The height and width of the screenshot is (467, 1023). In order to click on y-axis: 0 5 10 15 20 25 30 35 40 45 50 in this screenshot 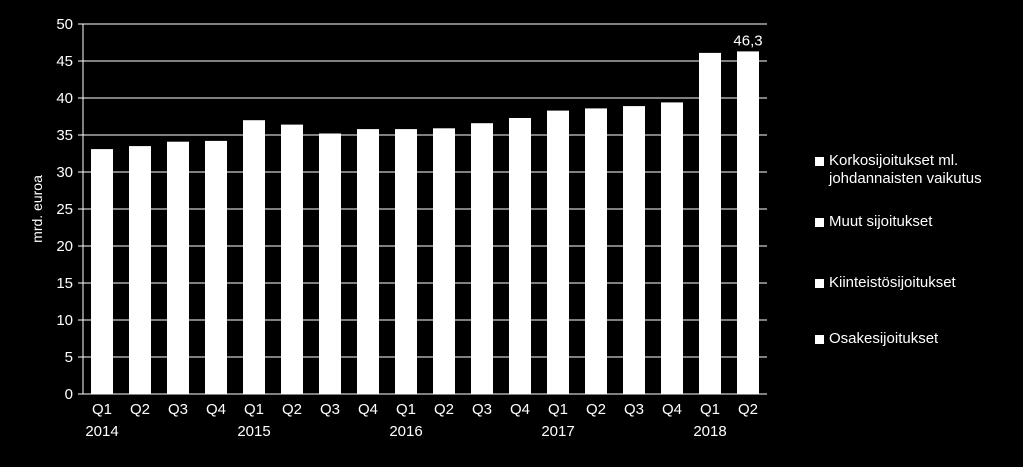, I will do `click(70, 209)`.